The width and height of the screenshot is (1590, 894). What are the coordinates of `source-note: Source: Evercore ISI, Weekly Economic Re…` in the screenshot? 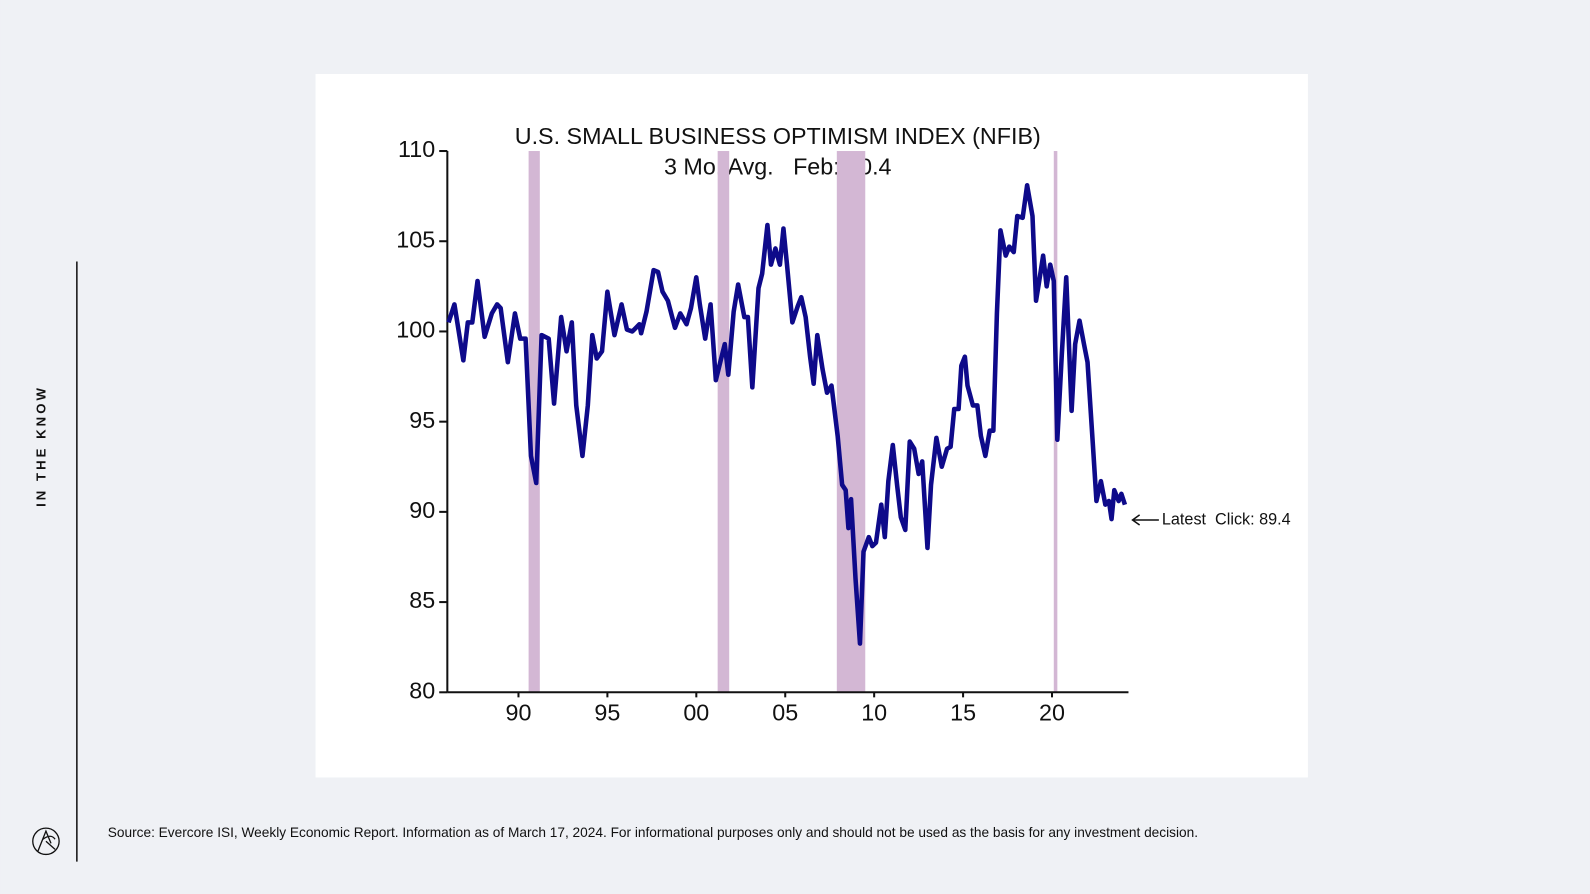 It's located at (653, 832).